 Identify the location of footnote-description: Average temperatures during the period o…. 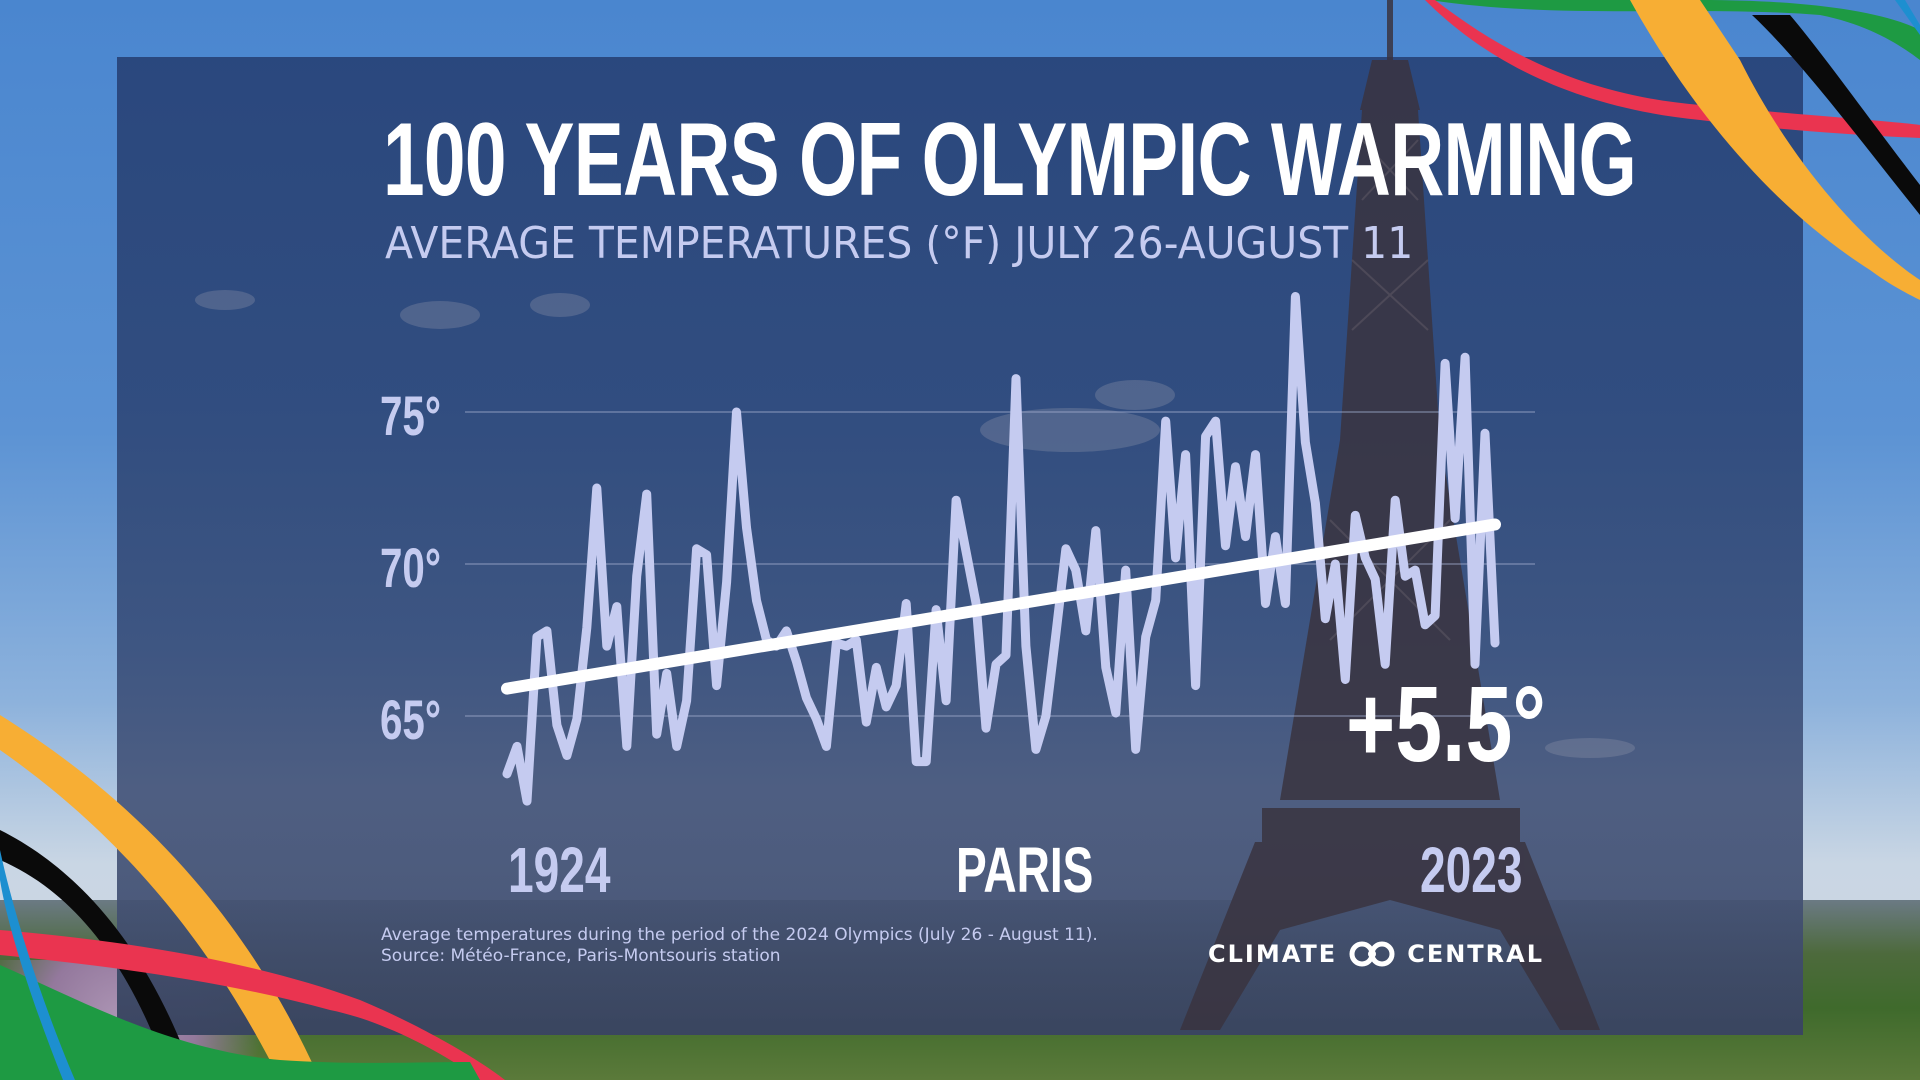
(739, 935).